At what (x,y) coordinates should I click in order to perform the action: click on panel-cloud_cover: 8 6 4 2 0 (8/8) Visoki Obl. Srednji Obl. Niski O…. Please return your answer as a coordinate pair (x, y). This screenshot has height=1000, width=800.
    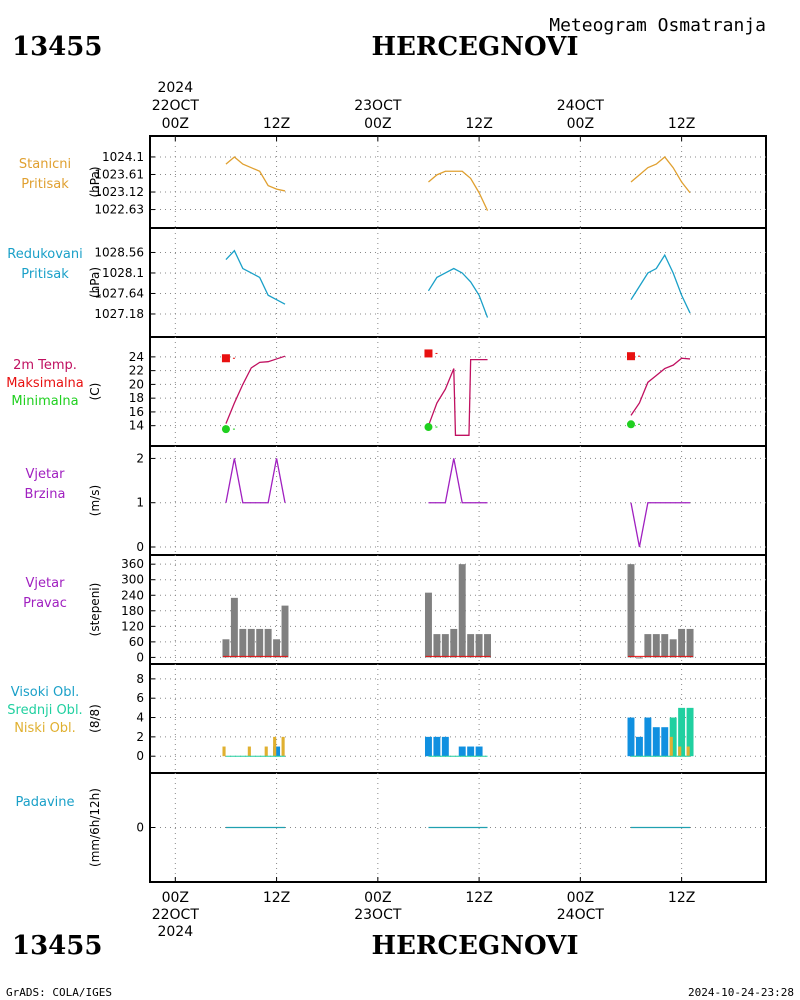
    Looking at the image, I should click on (387, 718).